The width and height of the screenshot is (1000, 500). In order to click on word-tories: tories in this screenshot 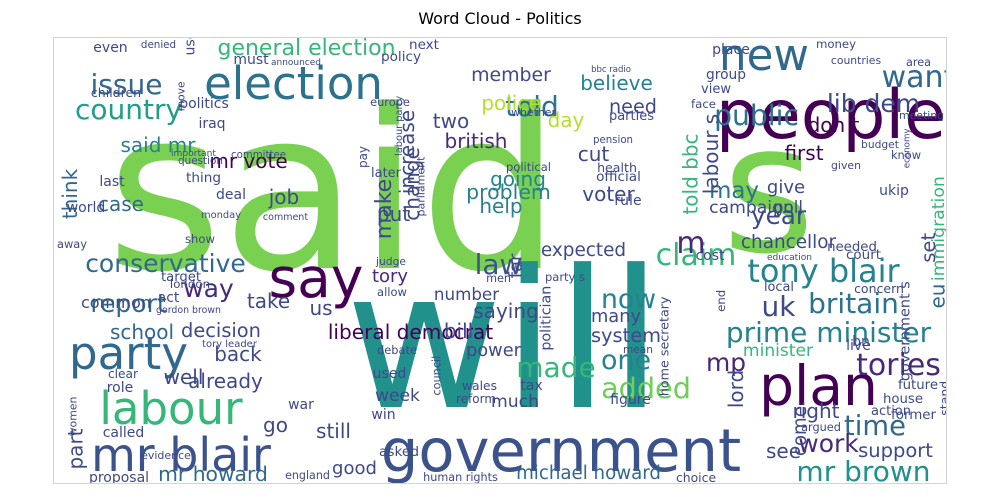, I will do `click(898, 365)`.